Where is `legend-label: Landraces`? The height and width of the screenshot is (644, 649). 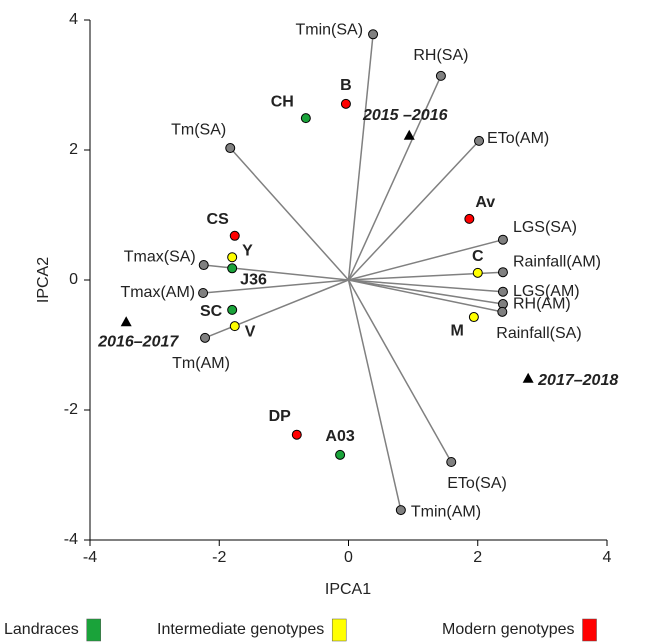 legend-label: Landraces is located at coordinates (41, 629).